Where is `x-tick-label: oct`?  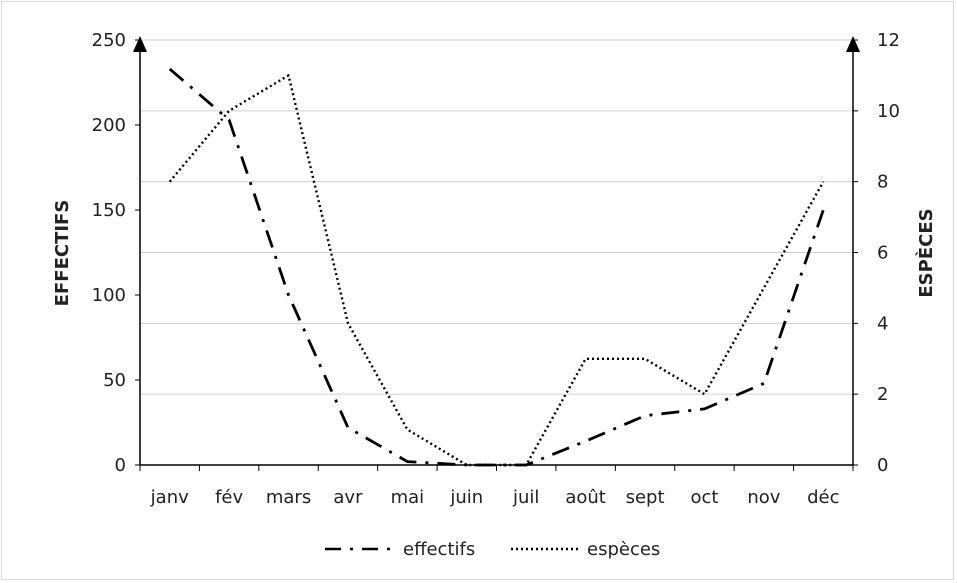 x-tick-label: oct is located at coordinates (704, 497).